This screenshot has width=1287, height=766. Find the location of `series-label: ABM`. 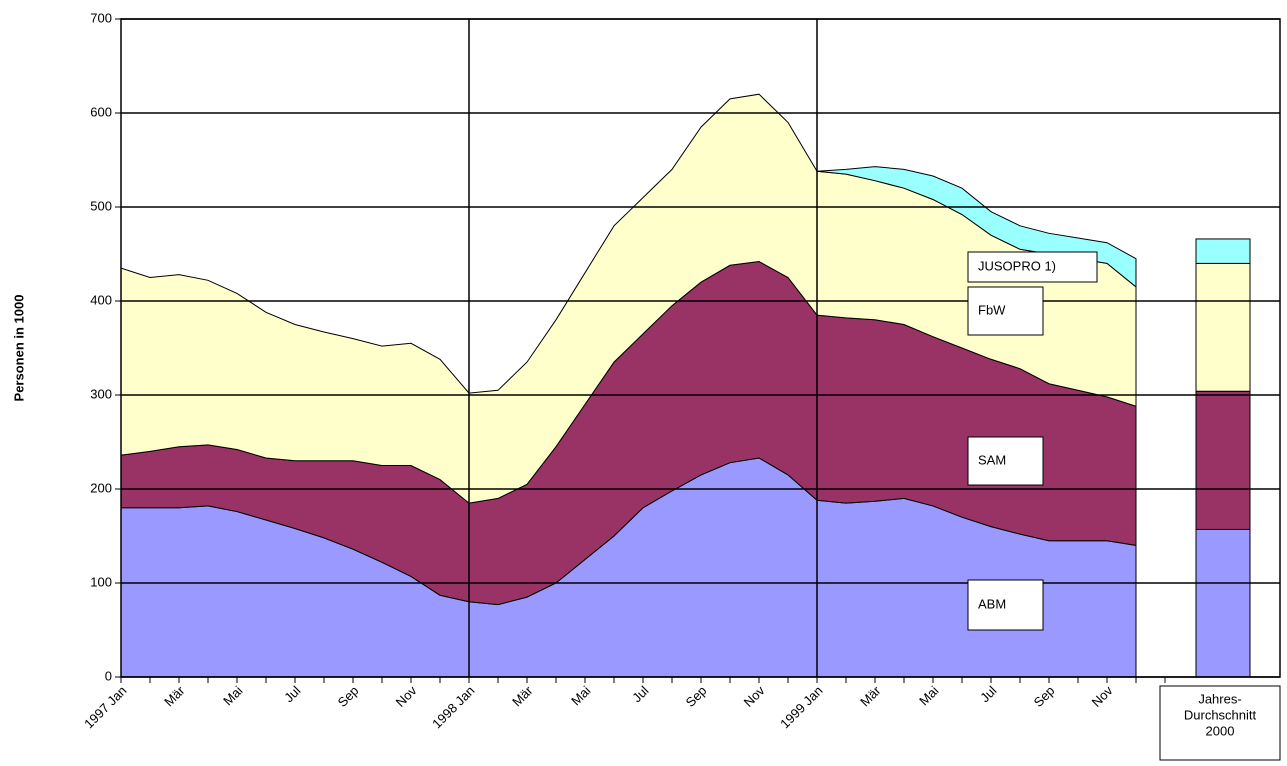

series-label: ABM is located at coordinates (992, 603).